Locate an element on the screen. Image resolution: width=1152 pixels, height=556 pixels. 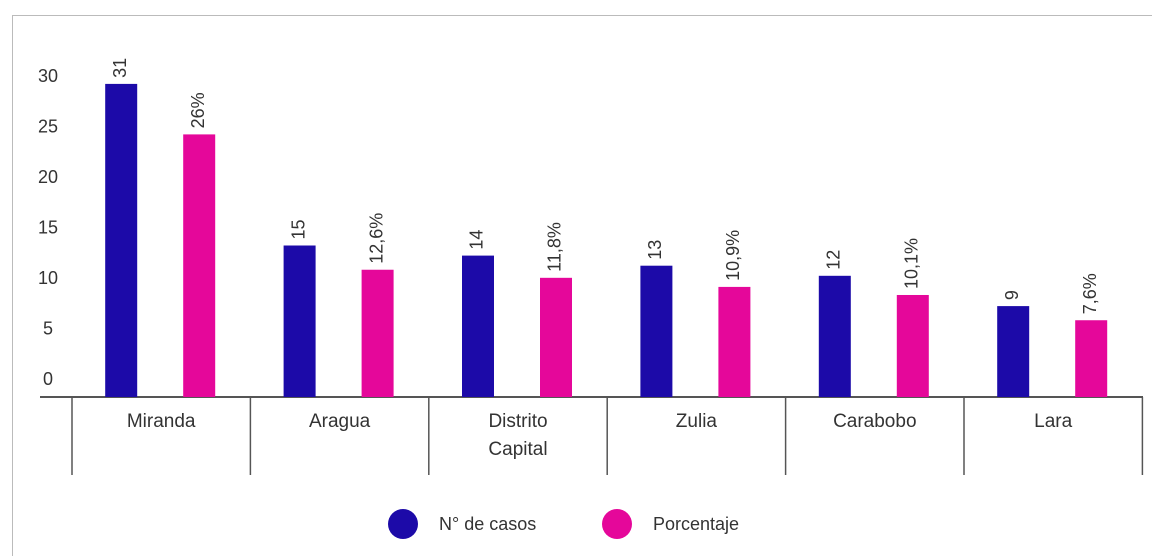
y-tick-label: 15 is located at coordinates (48, 227).